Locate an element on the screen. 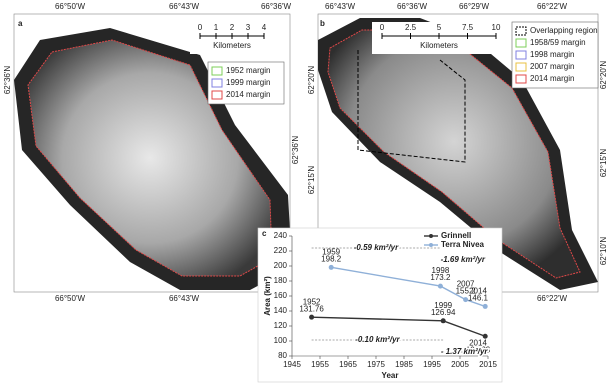 This screenshot has height=385, width=613. scale-label: 1 is located at coordinates (216, 27).